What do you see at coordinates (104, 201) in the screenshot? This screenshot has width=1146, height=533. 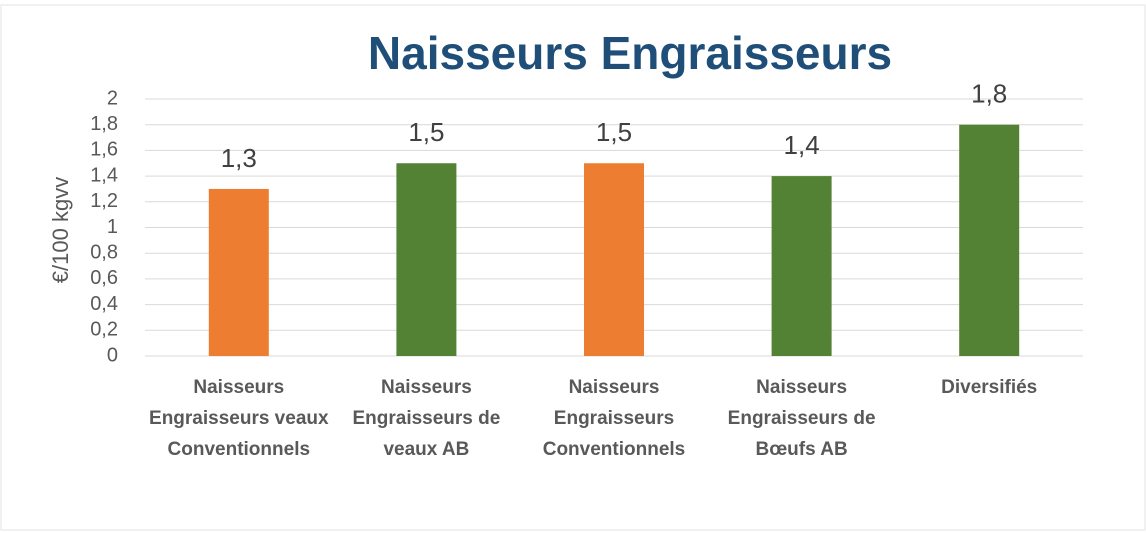 I see `y-tick-label: 1,2` at bounding box center [104, 201].